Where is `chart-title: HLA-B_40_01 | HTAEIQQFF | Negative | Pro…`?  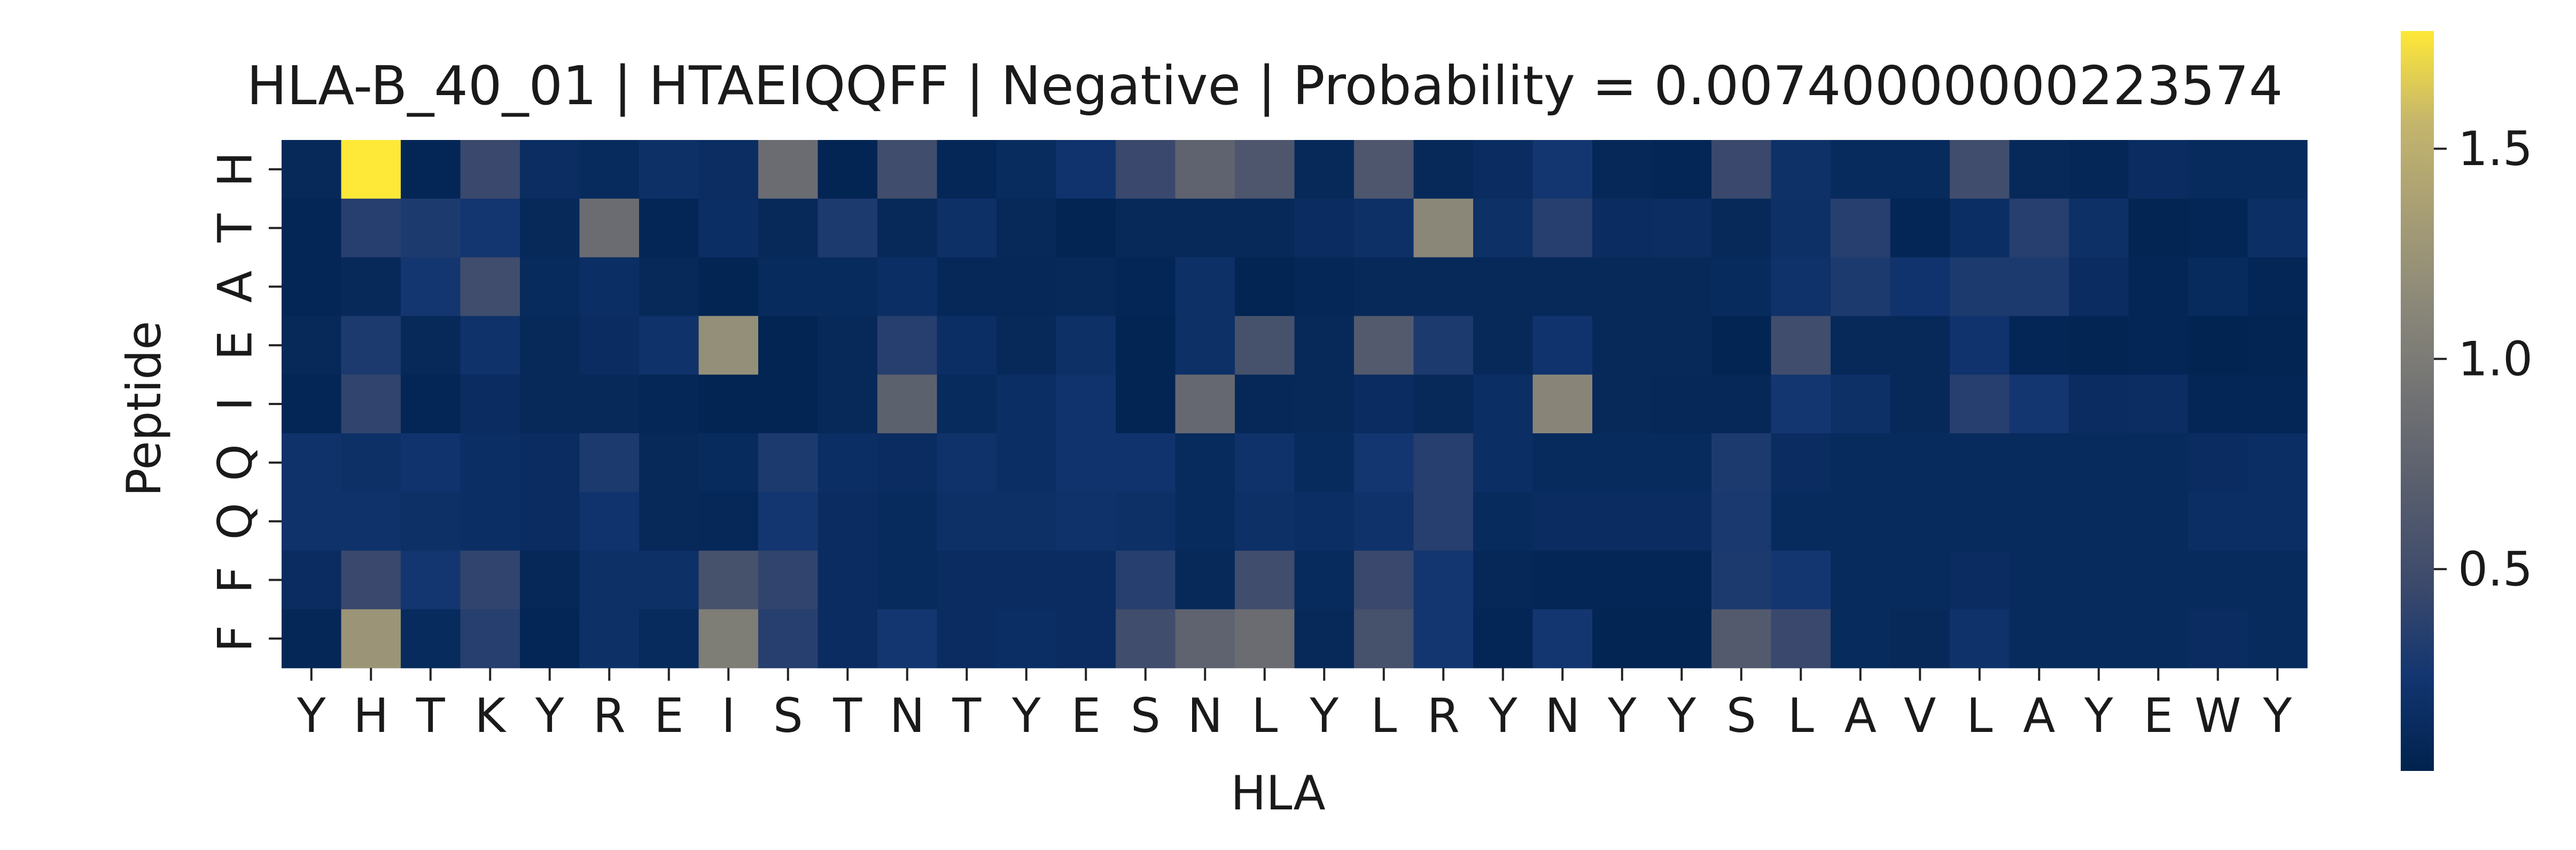 chart-title: HLA-B_40_01 | HTAEIQQFF | Negative | Pro… is located at coordinates (1265, 85).